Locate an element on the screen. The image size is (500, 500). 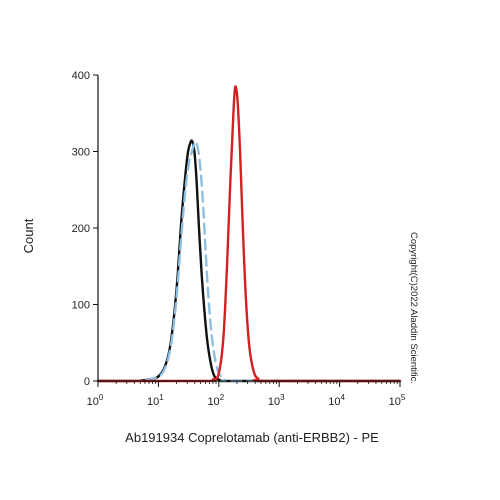
x-tick-label: 10⁵ is located at coordinates (397, 400).